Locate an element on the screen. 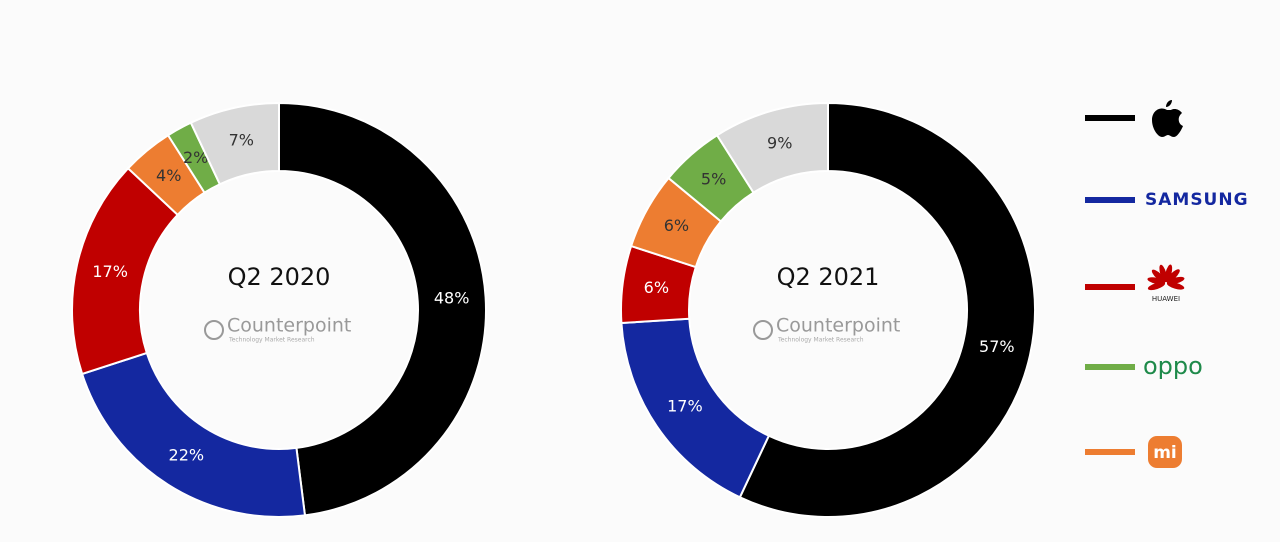  legend-label: oppo is located at coordinates (1173, 366).